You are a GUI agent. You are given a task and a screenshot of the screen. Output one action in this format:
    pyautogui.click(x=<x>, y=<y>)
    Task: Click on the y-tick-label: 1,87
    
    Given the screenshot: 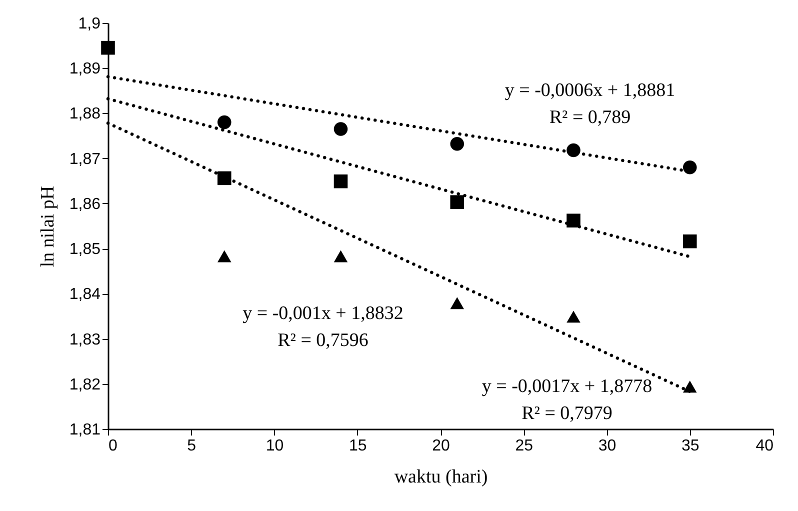 What is the action you would take?
    pyautogui.click(x=85, y=159)
    